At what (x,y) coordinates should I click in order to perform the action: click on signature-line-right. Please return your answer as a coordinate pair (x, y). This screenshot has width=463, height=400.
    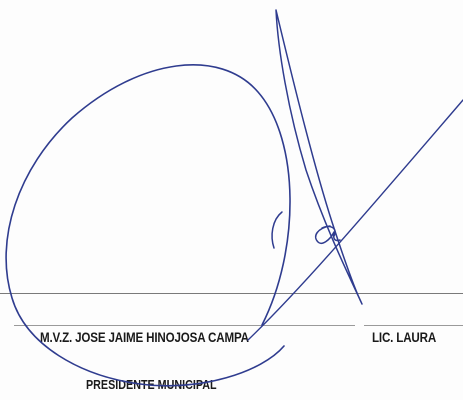
    Looking at the image, I should click on (413, 325).